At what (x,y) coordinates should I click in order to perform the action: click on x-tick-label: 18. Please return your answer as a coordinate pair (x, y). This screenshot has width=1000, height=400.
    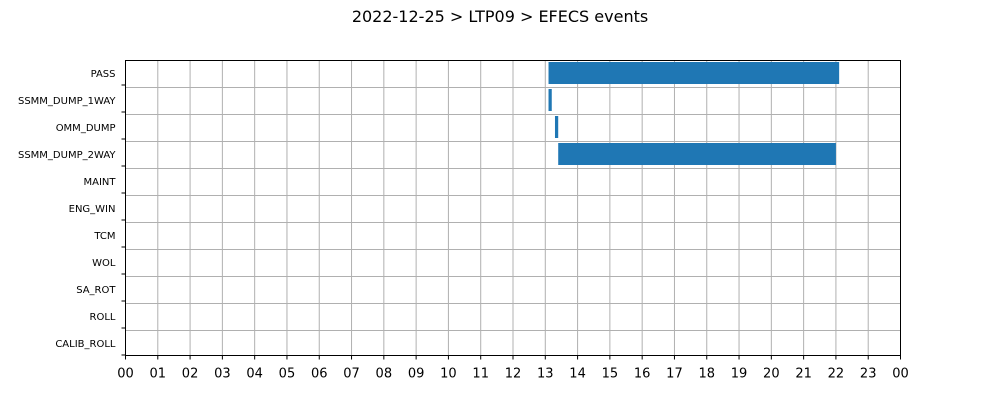
    Looking at the image, I should click on (706, 374).